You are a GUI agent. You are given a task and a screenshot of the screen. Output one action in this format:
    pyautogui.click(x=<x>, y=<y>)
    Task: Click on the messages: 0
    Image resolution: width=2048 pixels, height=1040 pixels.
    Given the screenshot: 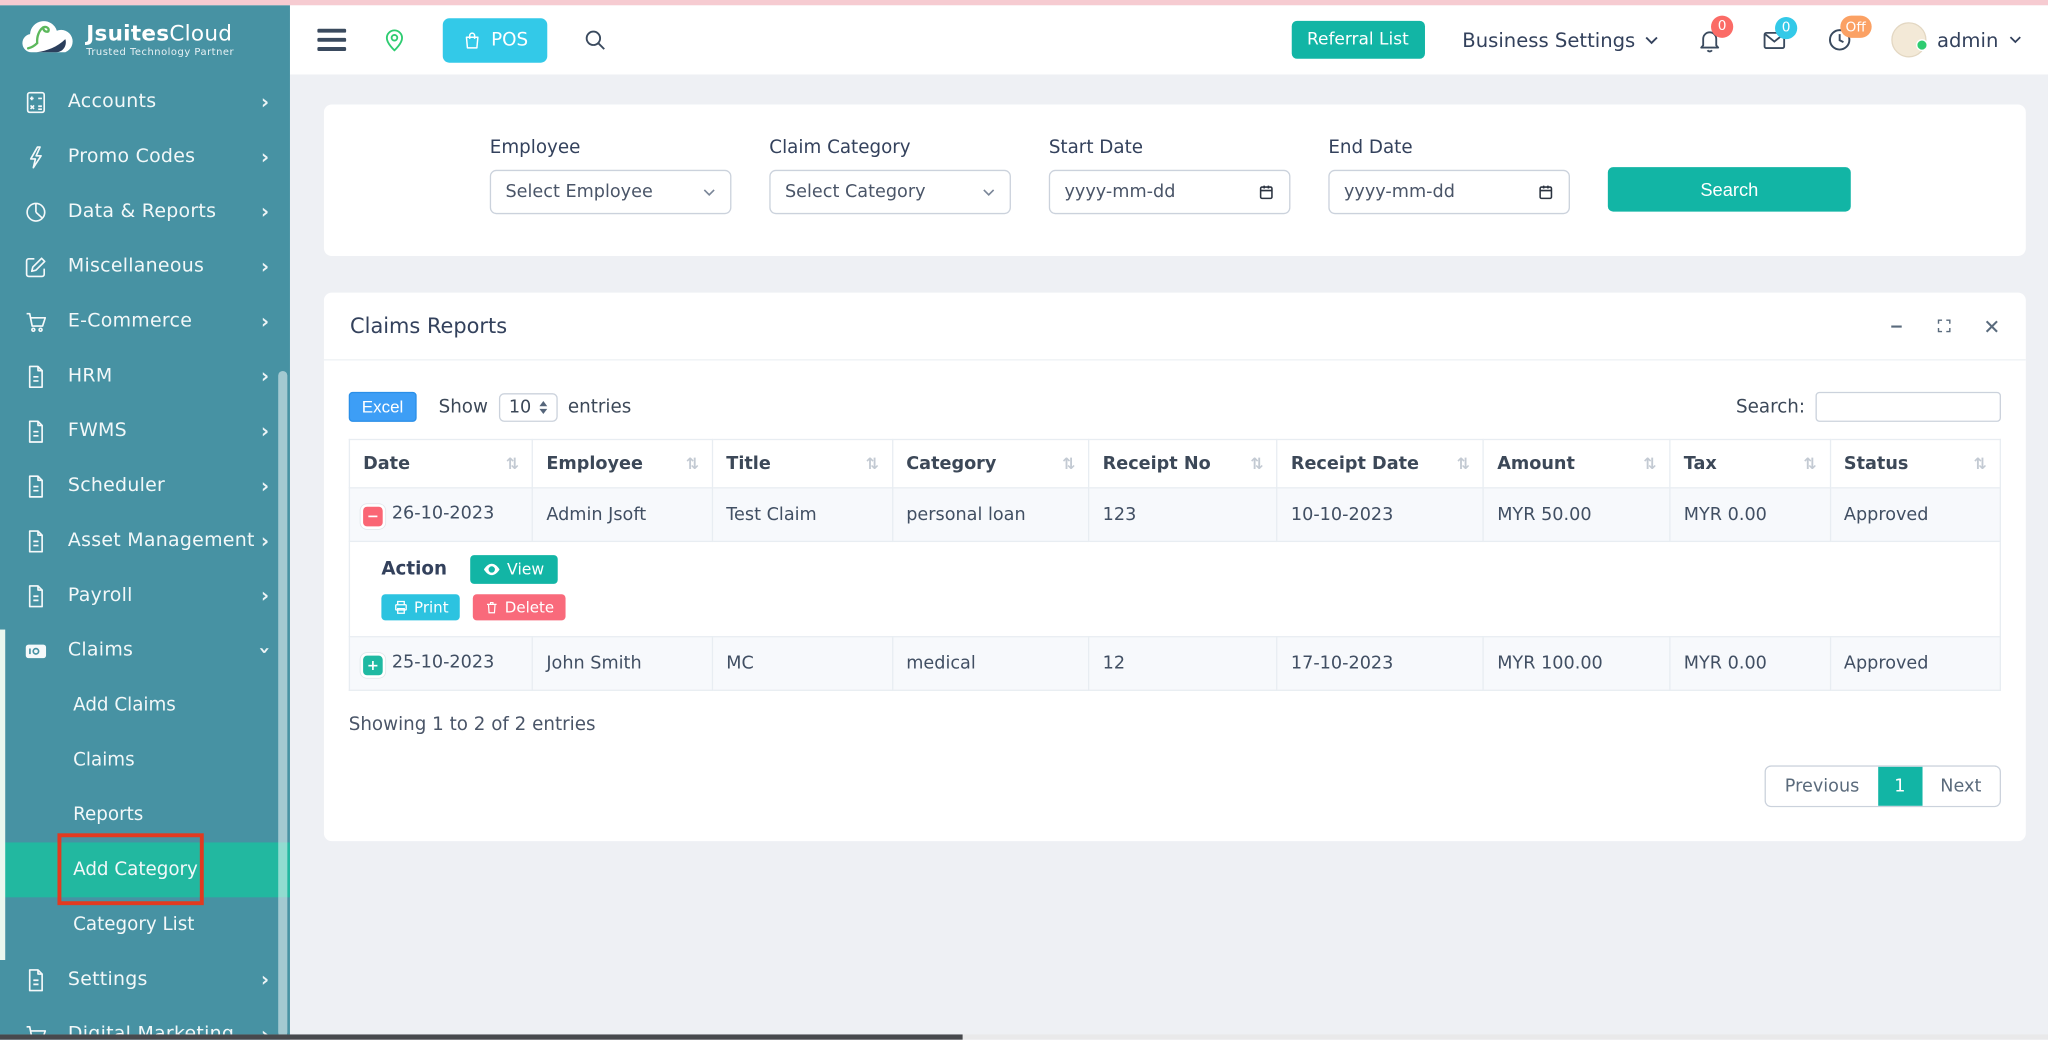 What is the action you would take?
    pyautogui.click(x=1779, y=34)
    